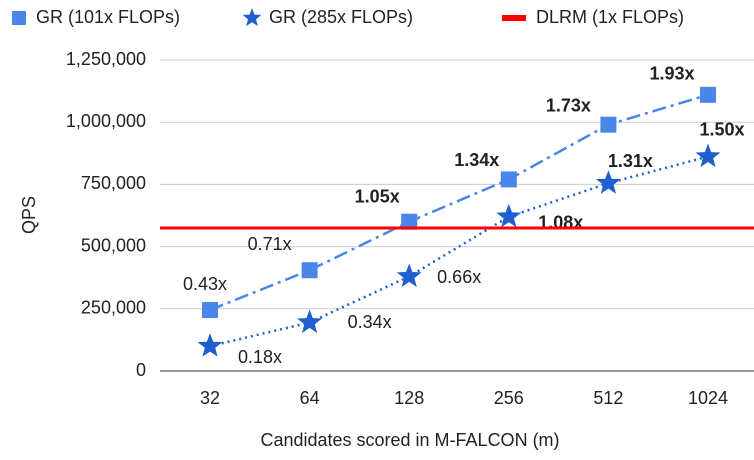 Image resolution: width=754 pixels, height=460 pixels. Describe the element at coordinates (106, 59) in the screenshot. I see `y-tick-label: 1,250,000` at that location.